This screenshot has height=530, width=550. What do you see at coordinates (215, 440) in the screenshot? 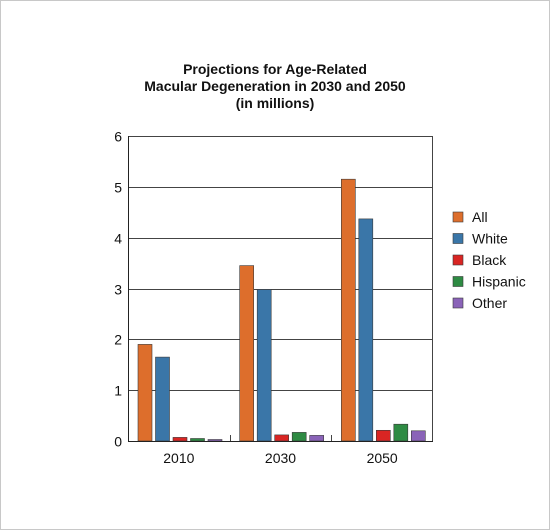
I see `bar-other-2010` at bounding box center [215, 440].